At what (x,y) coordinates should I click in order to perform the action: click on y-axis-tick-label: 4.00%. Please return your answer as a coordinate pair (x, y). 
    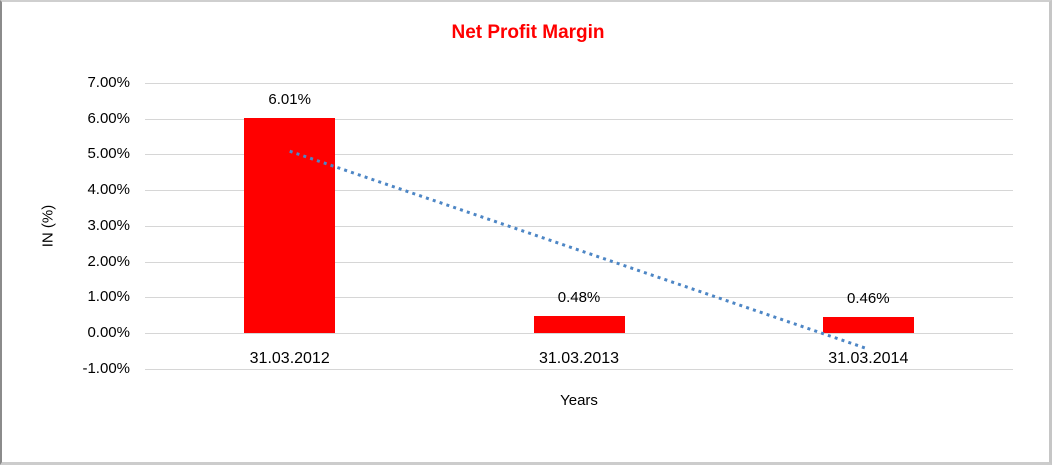
    Looking at the image, I should click on (108, 190).